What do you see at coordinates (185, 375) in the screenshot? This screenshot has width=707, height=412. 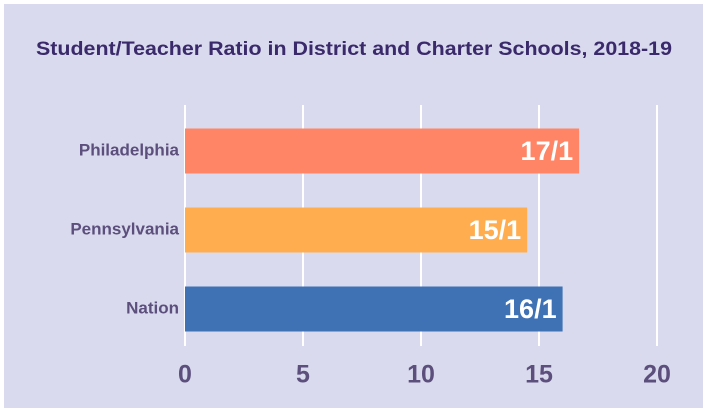 I see `x-tick-label: 0` at bounding box center [185, 375].